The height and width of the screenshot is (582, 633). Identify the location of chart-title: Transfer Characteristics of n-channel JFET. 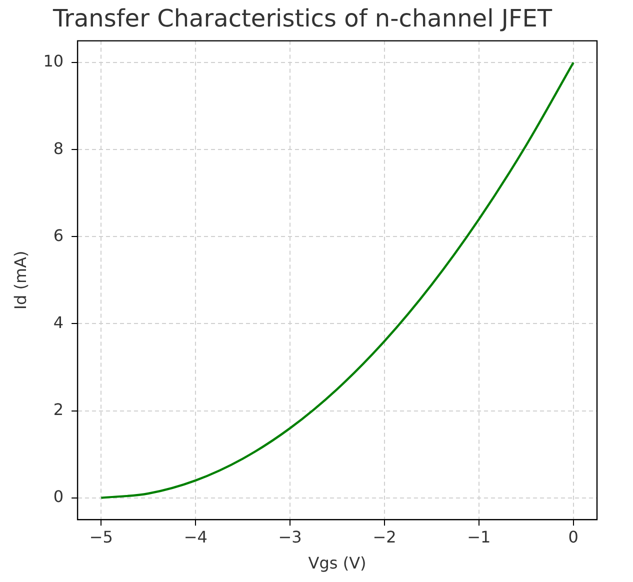
(302, 18).